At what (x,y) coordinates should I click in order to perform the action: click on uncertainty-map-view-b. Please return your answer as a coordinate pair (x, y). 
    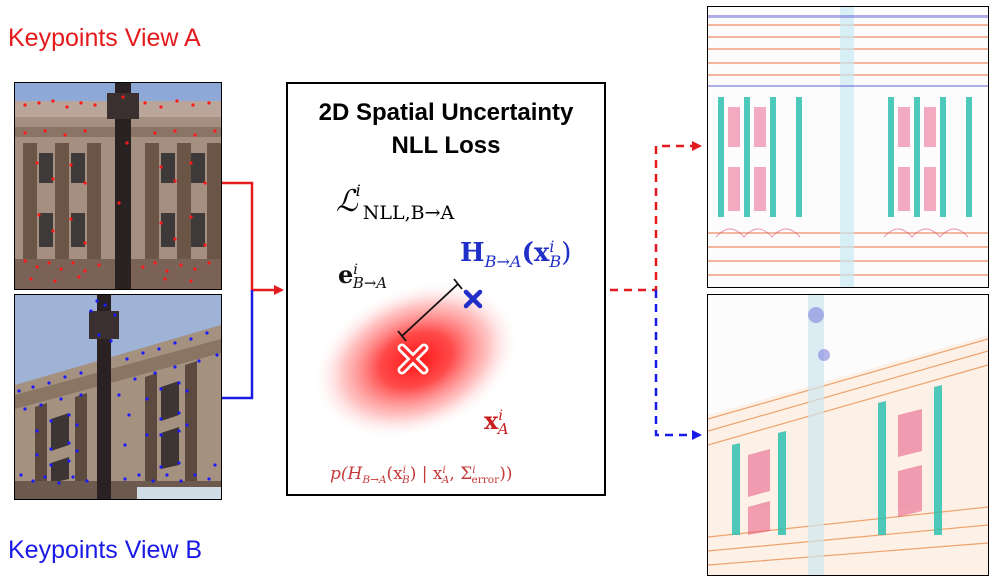
    Looking at the image, I should click on (848, 435).